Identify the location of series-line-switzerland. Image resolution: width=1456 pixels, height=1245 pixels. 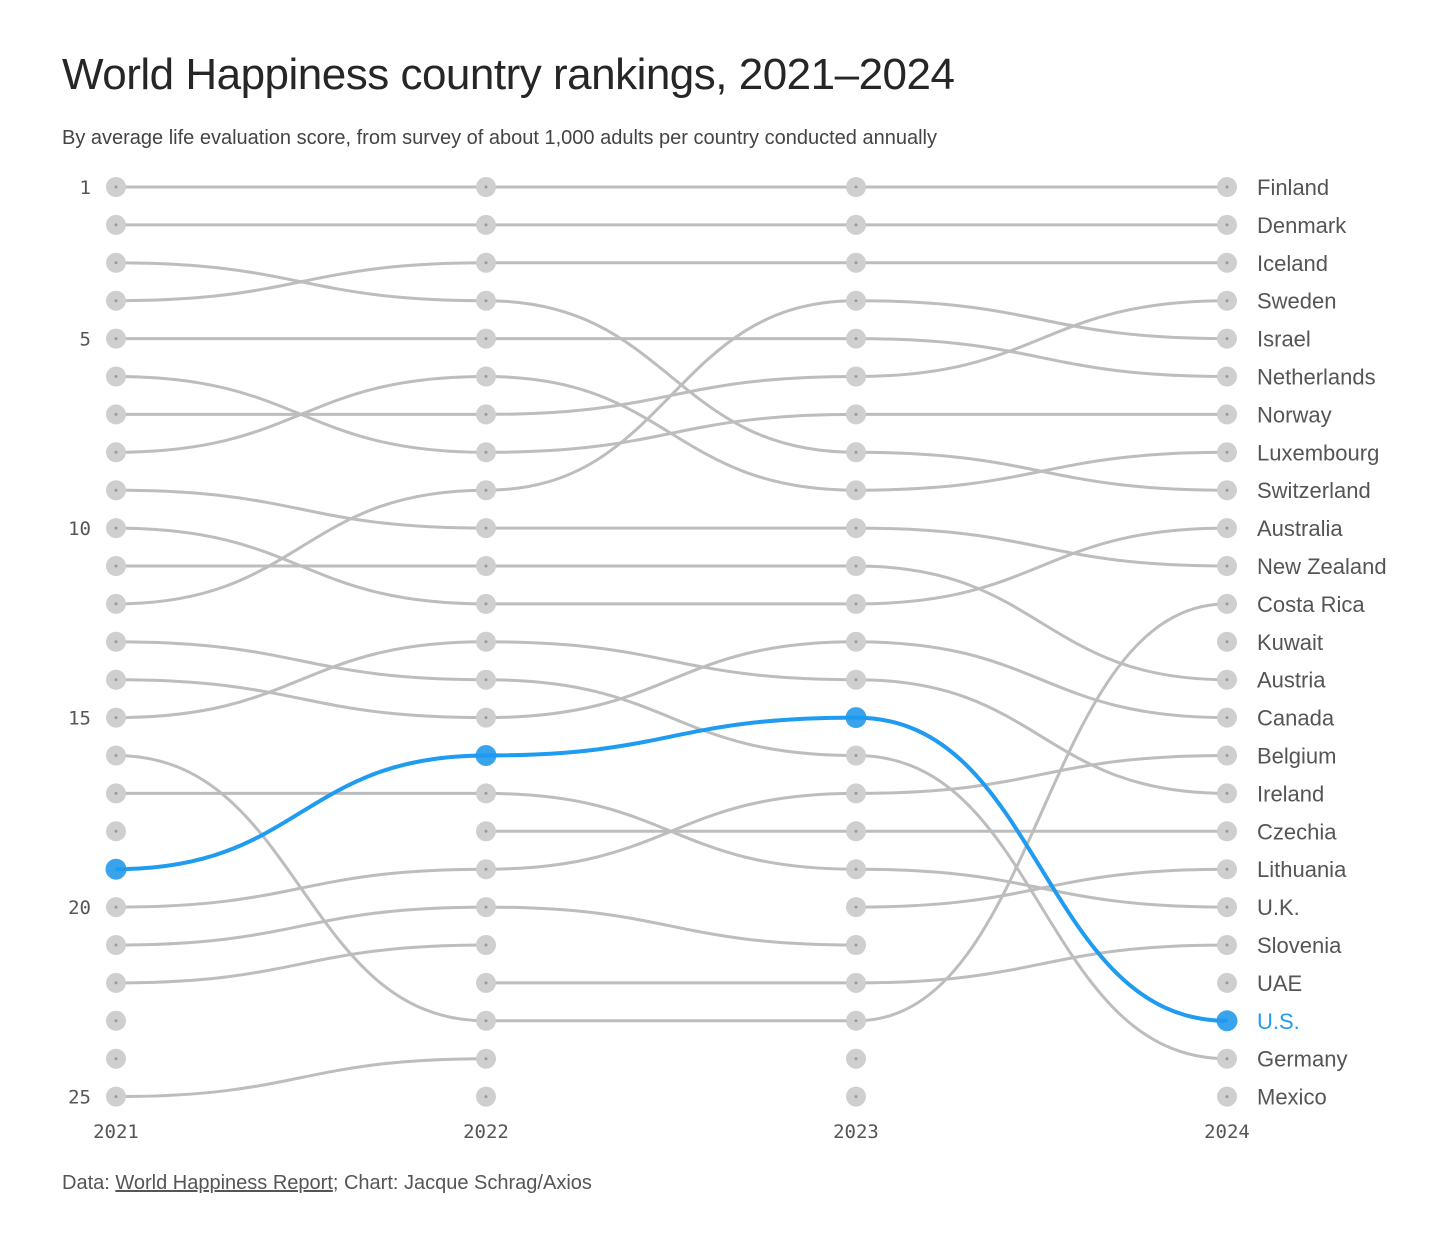
(671, 376).